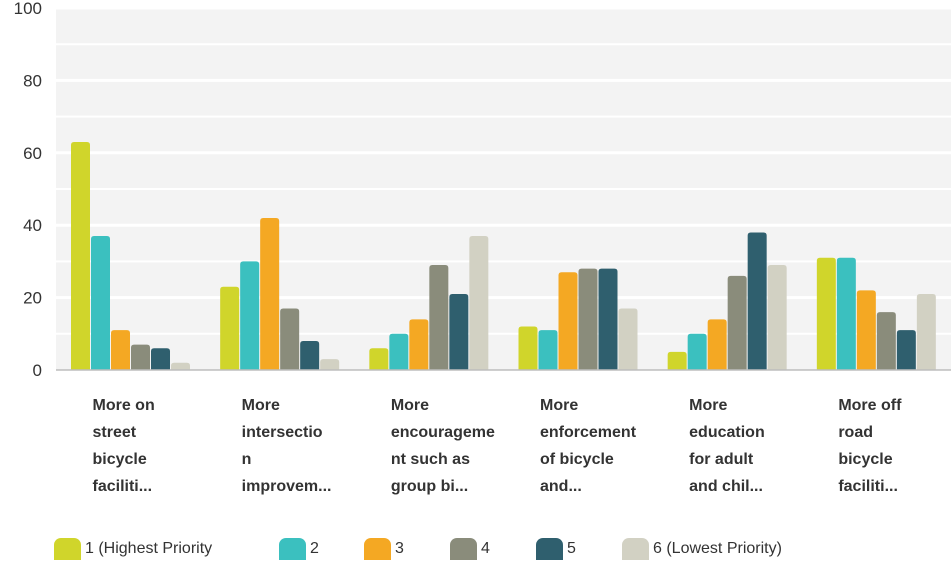 The width and height of the screenshot is (951, 564). I want to click on y-tick-label: 100, so click(28, 9).